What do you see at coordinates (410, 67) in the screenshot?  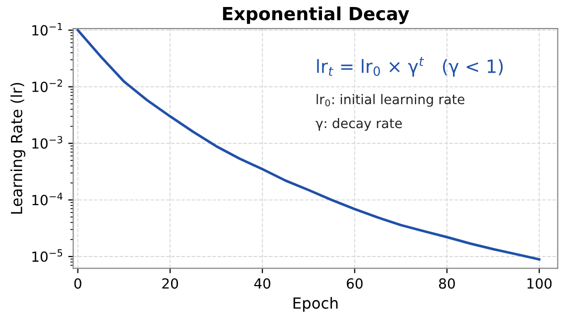 I see `text: lr$_{t}$ = lr$_{0}$ × γ$^{t}$ (γ < 1)` at bounding box center [410, 67].